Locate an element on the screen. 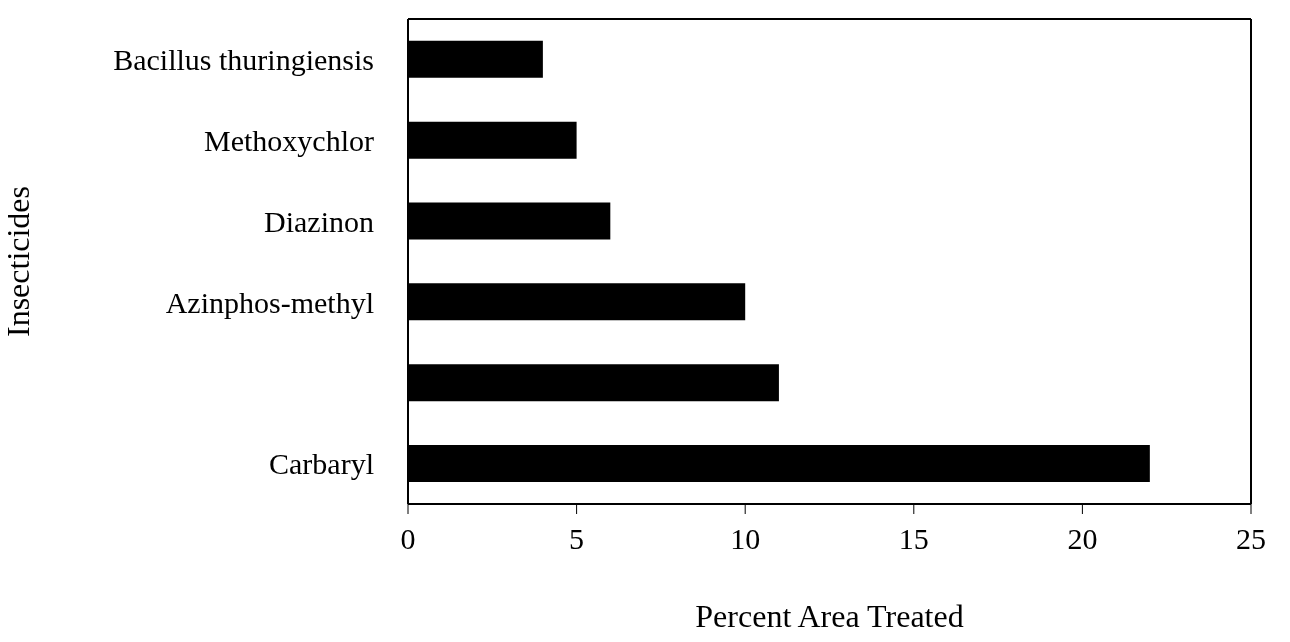  x-tick-label: 20 is located at coordinates (1082, 539).